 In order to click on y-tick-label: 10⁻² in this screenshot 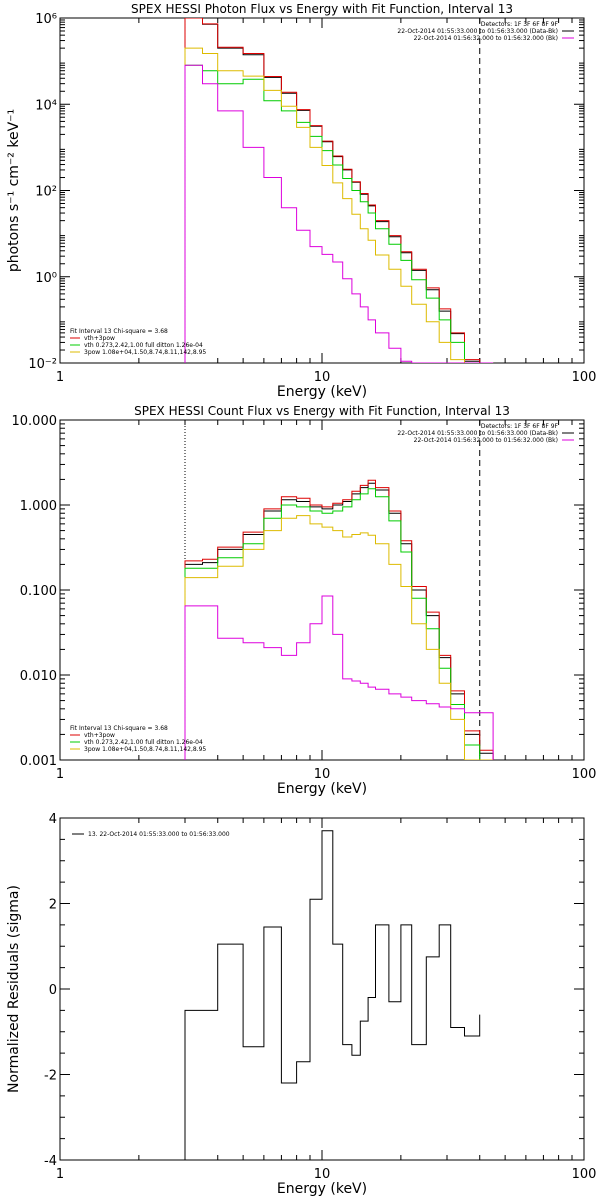, I will do `click(42, 364)`.